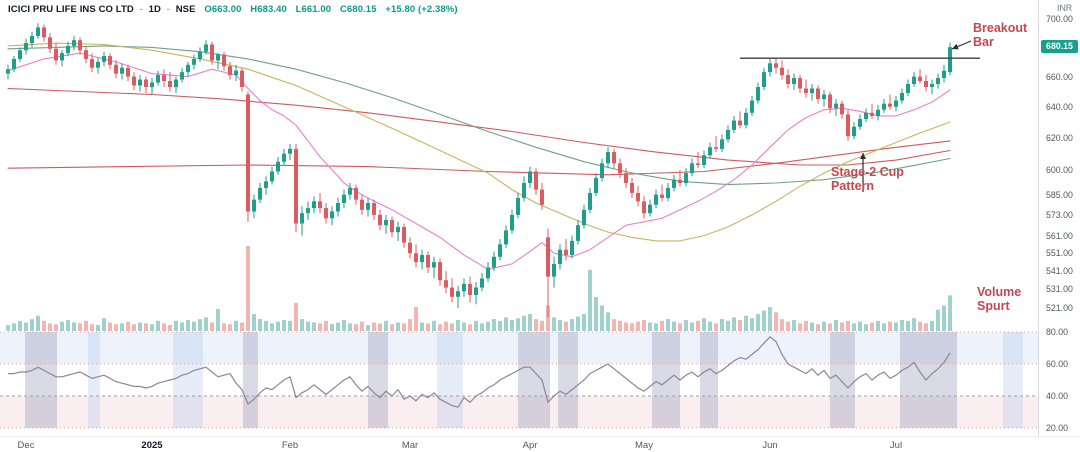 The height and width of the screenshot is (452, 1080). I want to click on time-axis: Dec 2025 Feb Mar Apr May Jun Jul, so click(540, 444).